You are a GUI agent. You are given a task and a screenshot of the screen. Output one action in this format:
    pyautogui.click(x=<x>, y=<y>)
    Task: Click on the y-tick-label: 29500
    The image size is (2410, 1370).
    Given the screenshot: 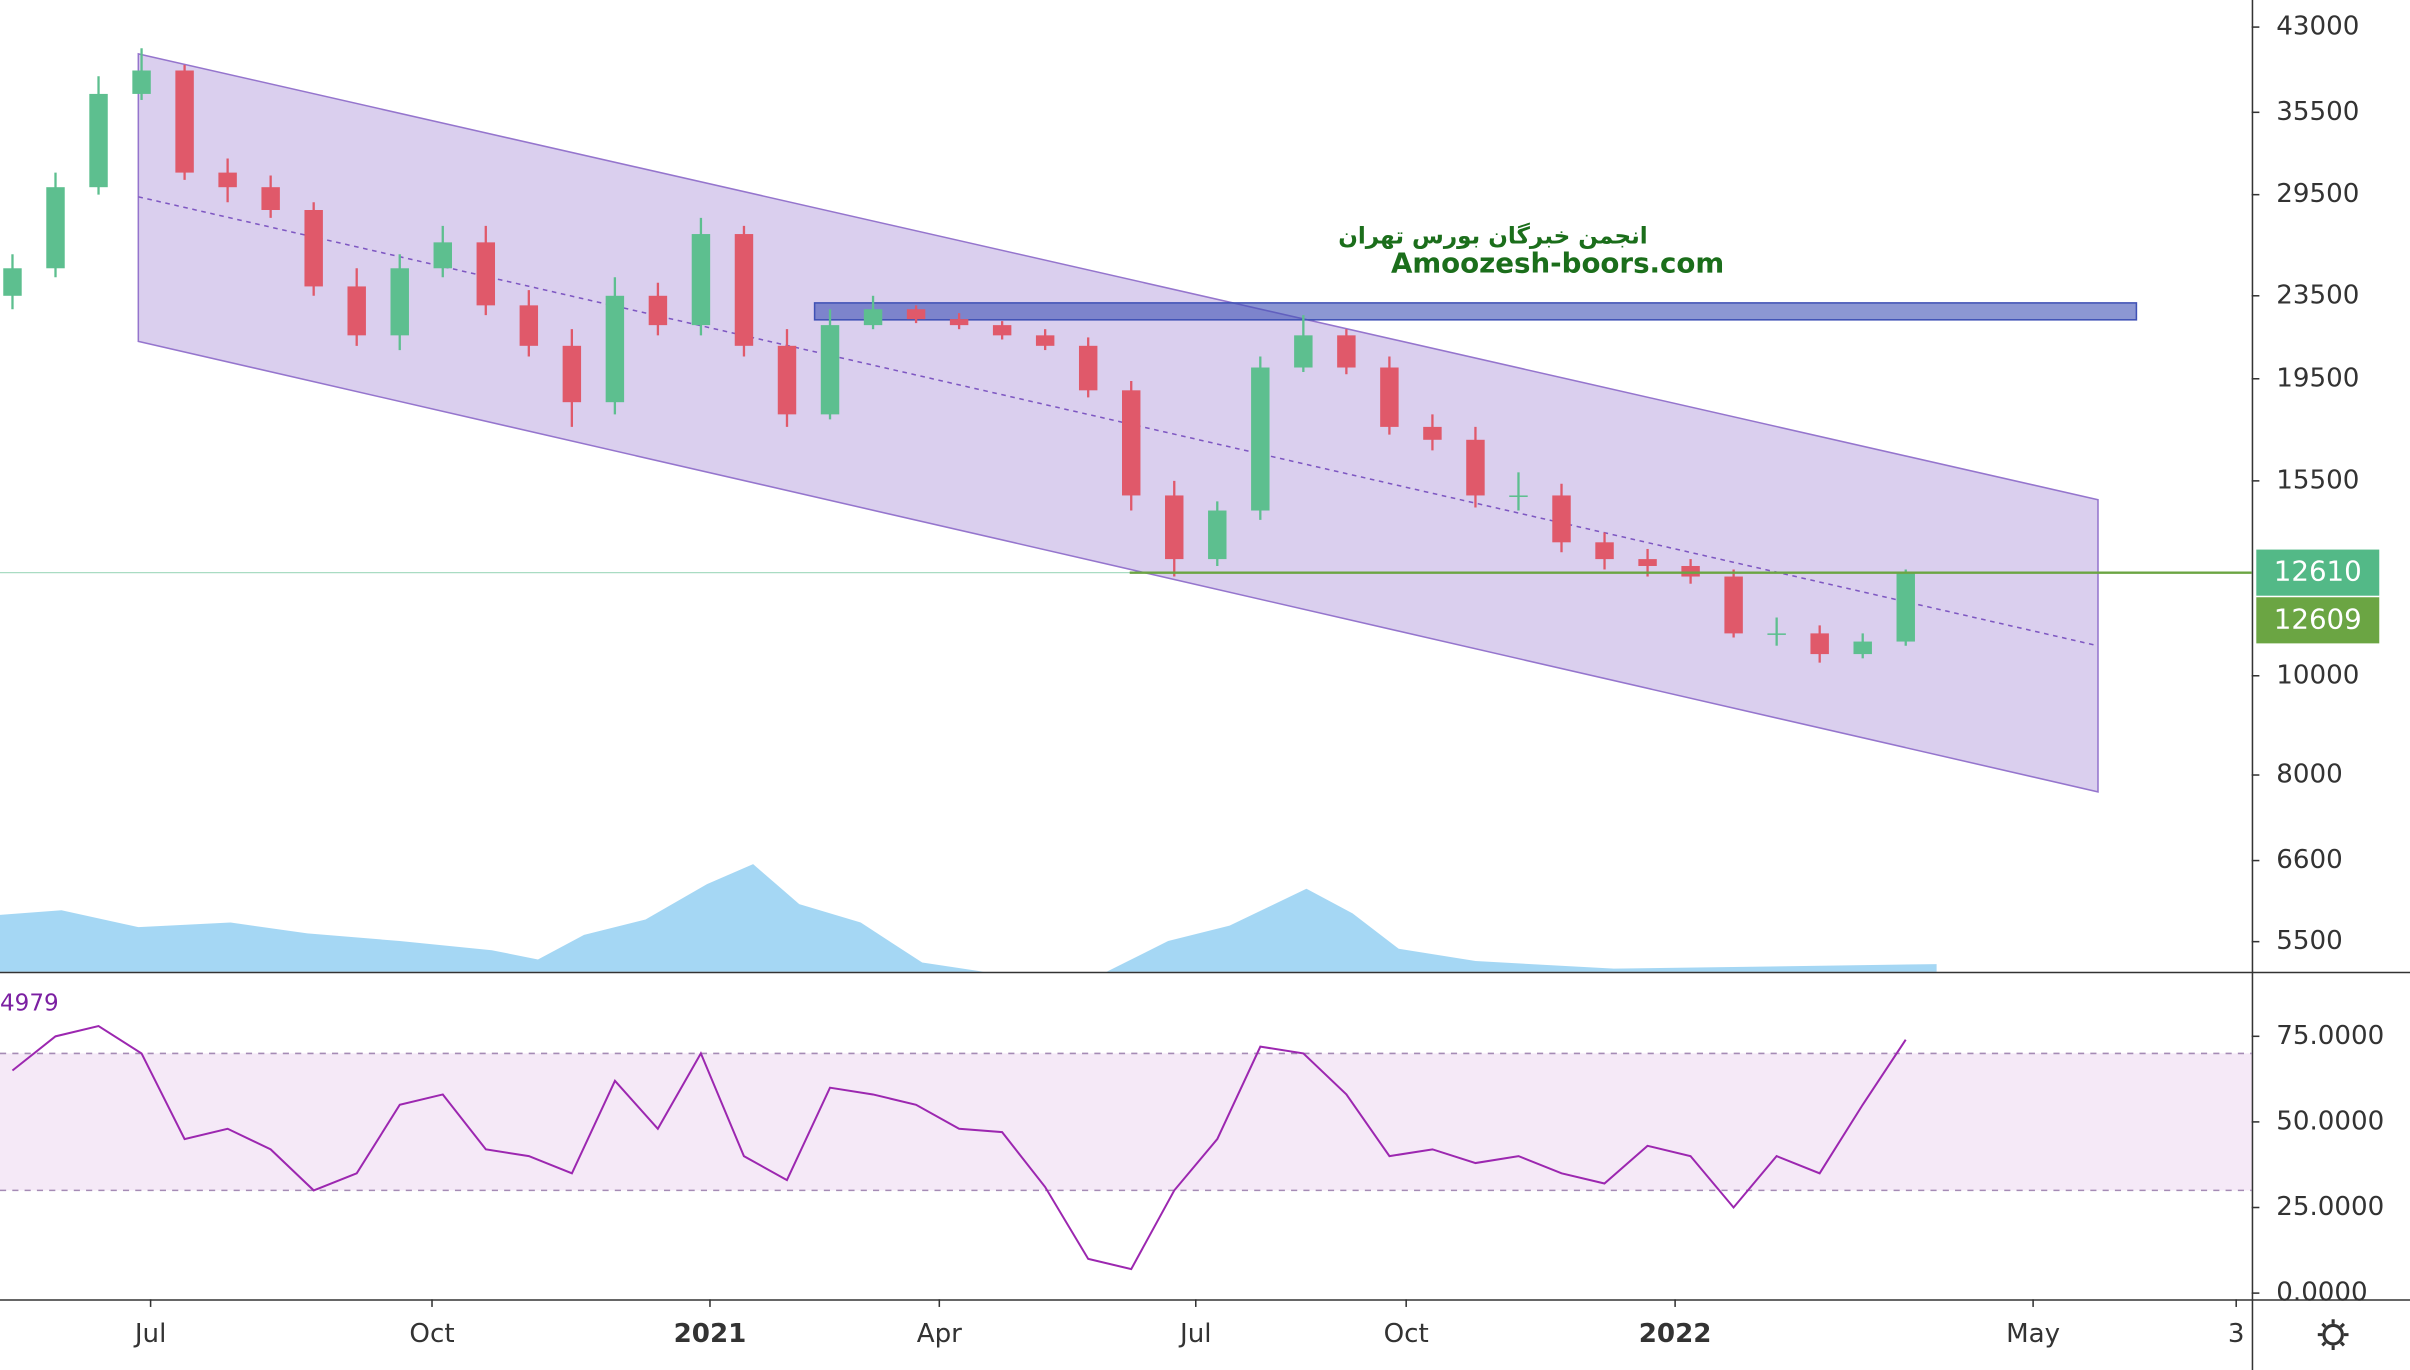 What is the action you would take?
    pyautogui.click(x=2317, y=194)
    